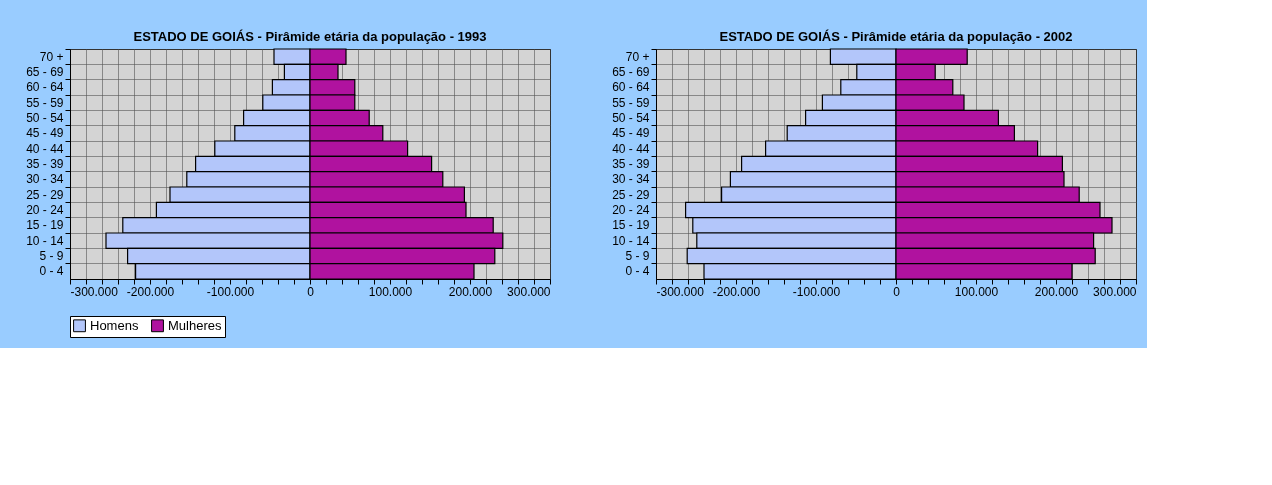 The width and height of the screenshot is (1272, 485). I want to click on legend-label: Homens, so click(114, 325).